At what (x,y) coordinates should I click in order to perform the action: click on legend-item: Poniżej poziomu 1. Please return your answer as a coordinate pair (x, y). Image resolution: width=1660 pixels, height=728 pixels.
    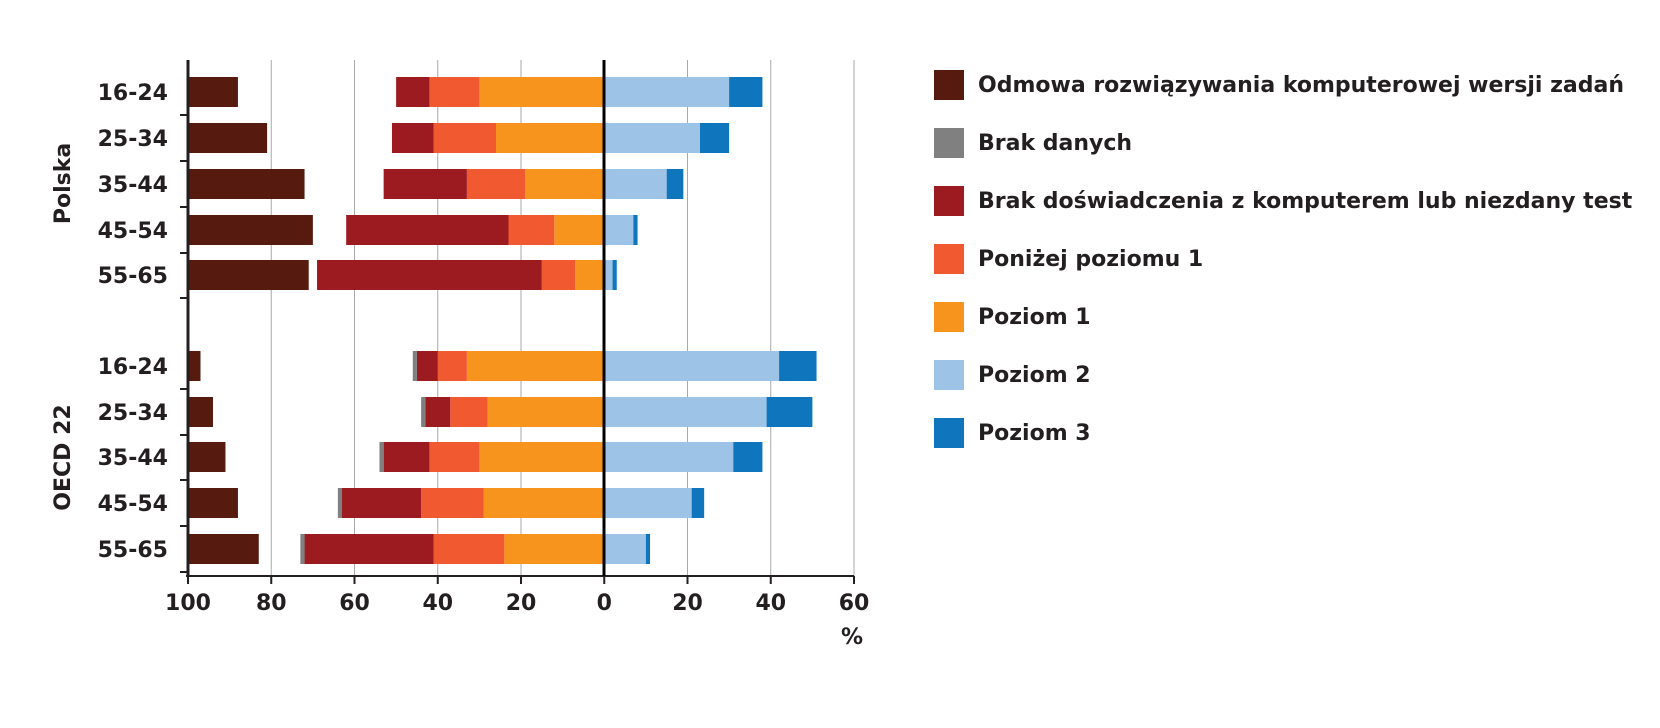
    Looking at the image, I should click on (1283, 259).